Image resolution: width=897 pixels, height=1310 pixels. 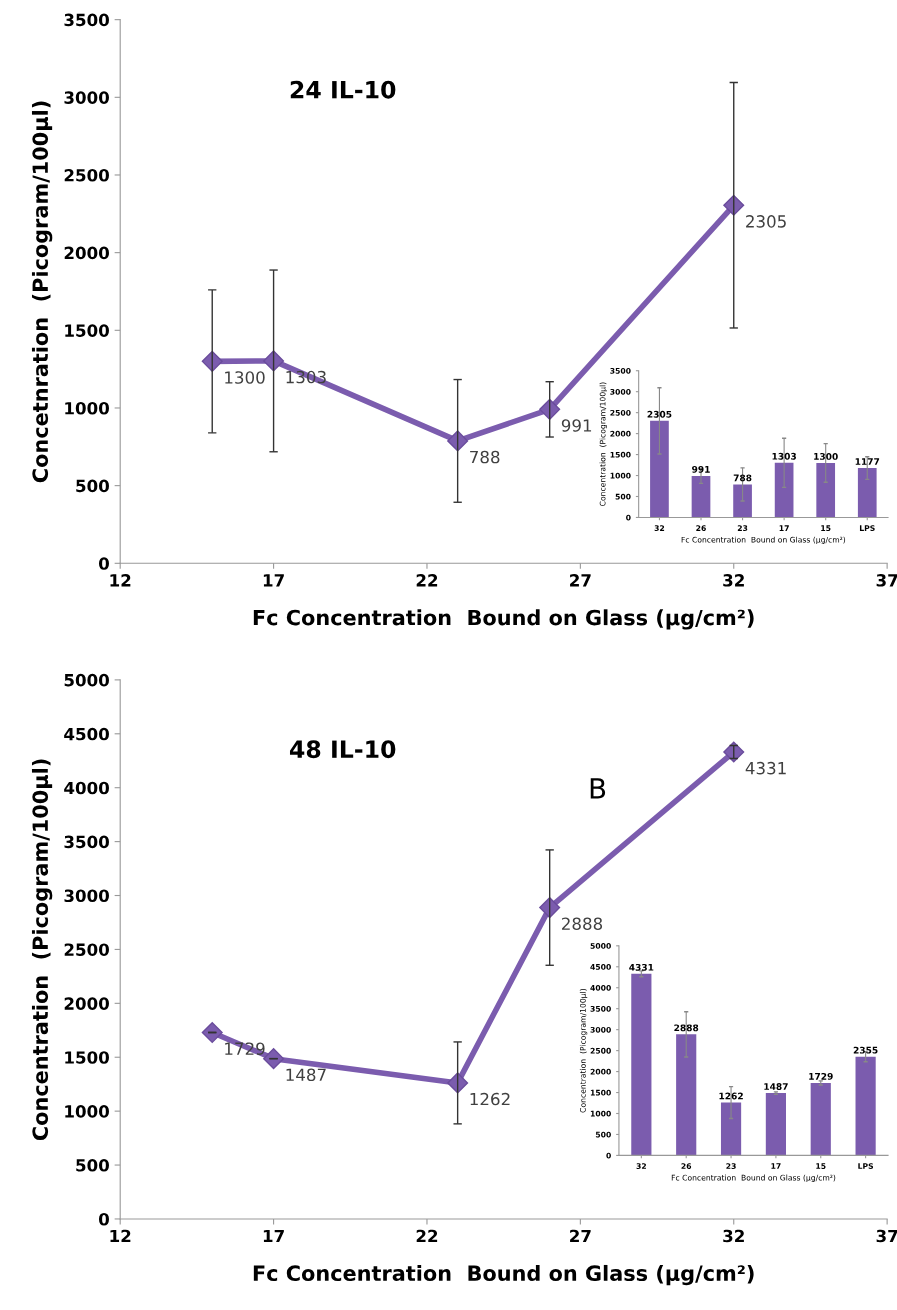 What do you see at coordinates (86, 680) in the screenshot?
I see `y-tick-label: 5000` at bounding box center [86, 680].